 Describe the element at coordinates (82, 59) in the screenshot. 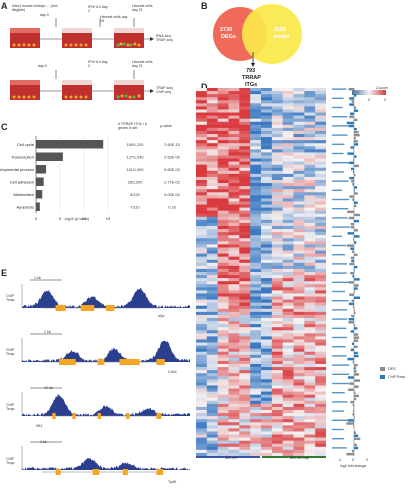

I see `panel-a-schematic` at that location.